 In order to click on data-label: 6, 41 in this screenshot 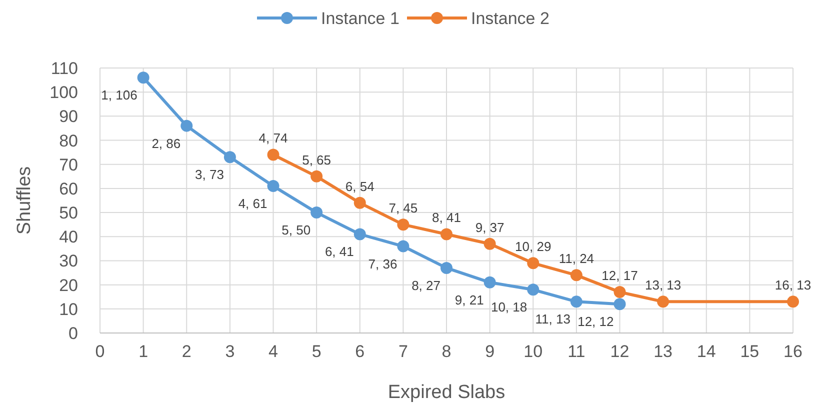, I will do `click(339, 252)`.